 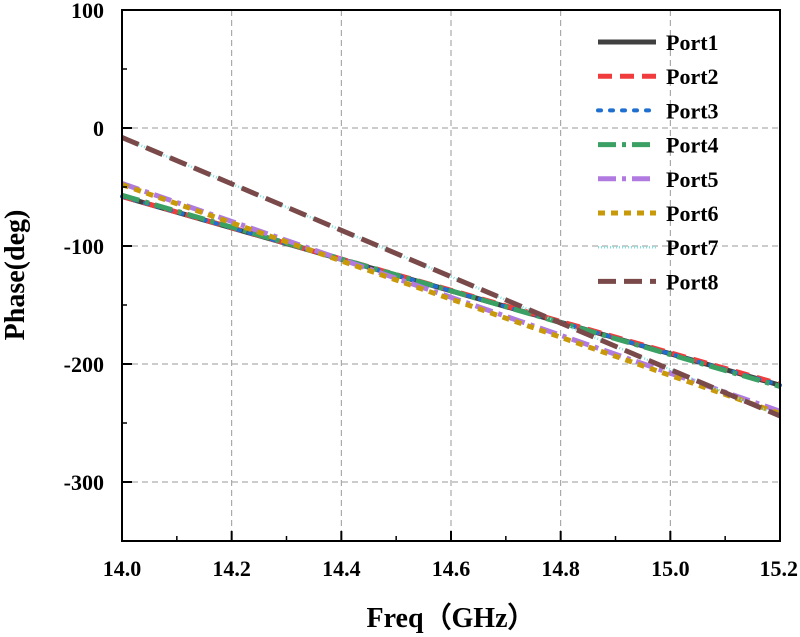 What do you see at coordinates (15, 275) in the screenshot?
I see `y-axis-label: Phase(deg)` at bounding box center [15, 275].